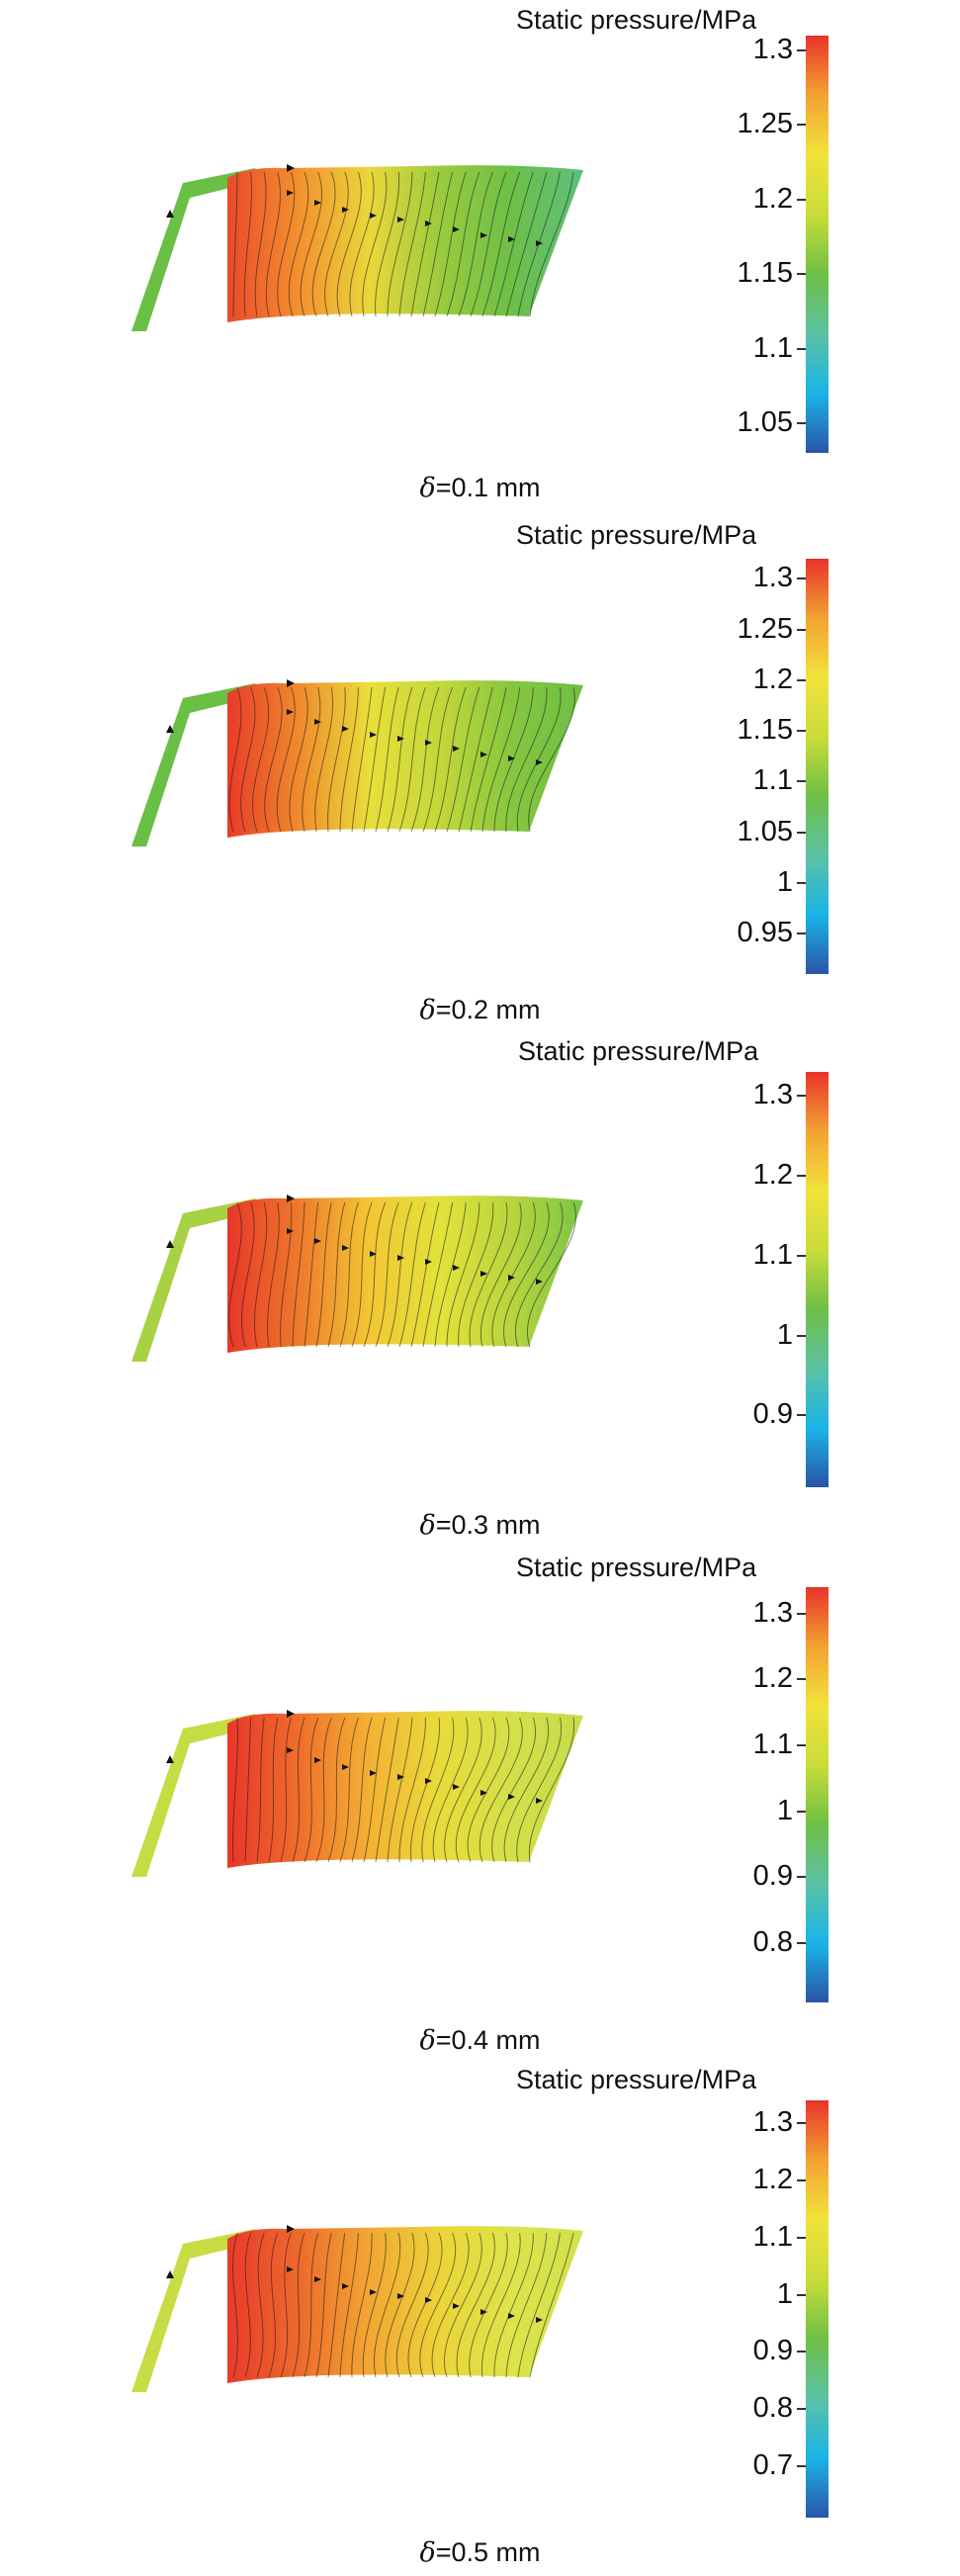  I want to click on streamlines, so click(402, 1274).